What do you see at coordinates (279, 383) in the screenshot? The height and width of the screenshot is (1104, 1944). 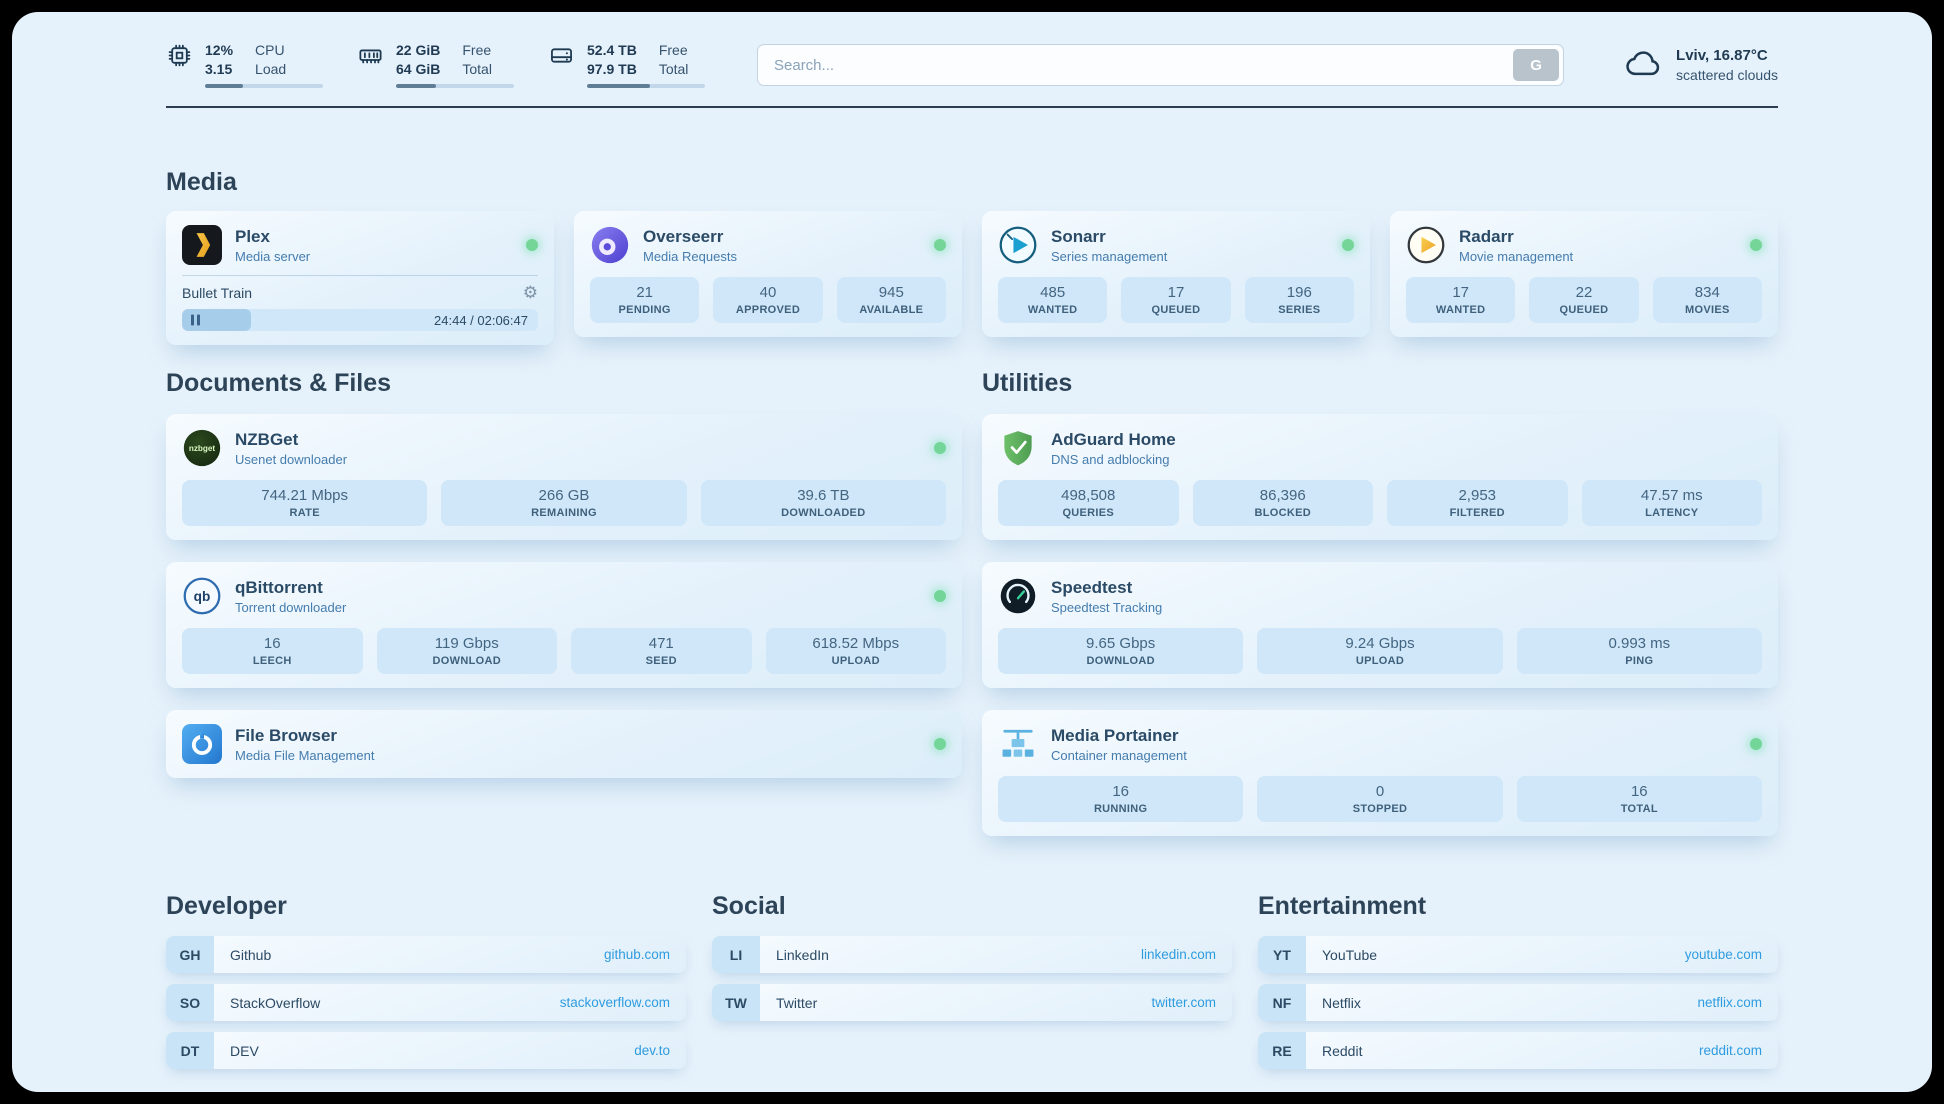 I see `documents-heading: Documents & Files` at bounding box center [279, 383].